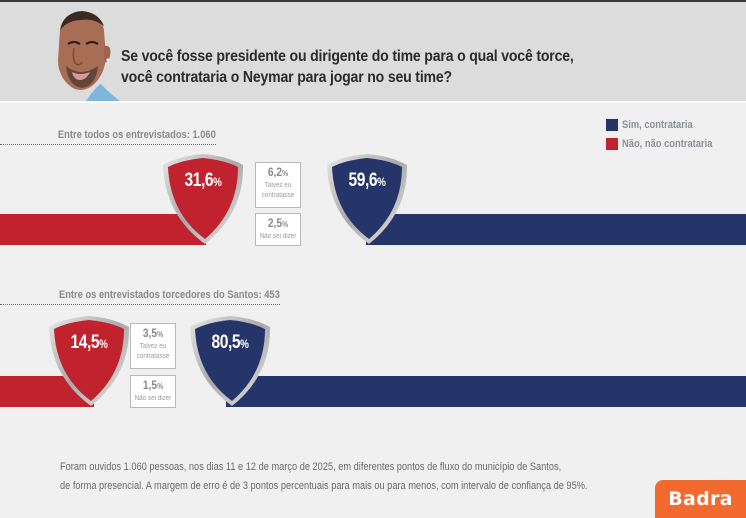  What do you see at coordinates (89, 56) in the screenshot?
I see `neymar-caricature-illustration` at bounding box center [89, 56].